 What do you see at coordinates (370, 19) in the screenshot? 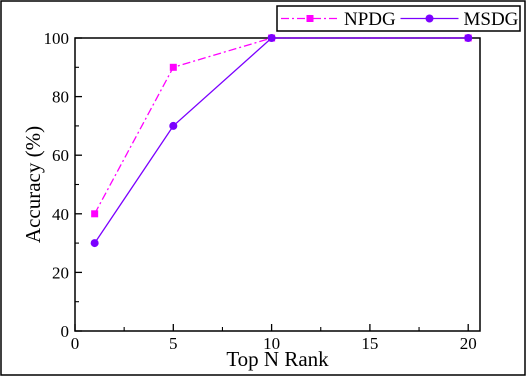
I see `legend-label-npdg: NPDG` at bounding box center [370, 19].